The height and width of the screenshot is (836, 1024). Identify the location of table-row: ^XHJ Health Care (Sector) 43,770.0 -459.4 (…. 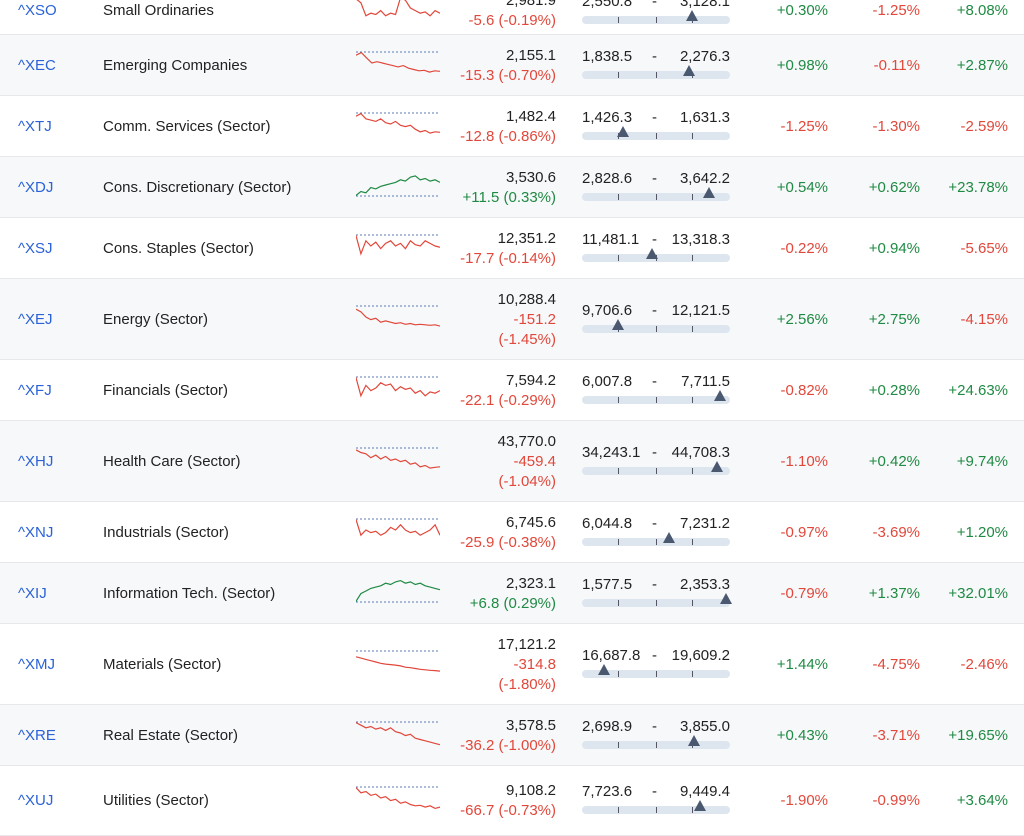
(512, 461).